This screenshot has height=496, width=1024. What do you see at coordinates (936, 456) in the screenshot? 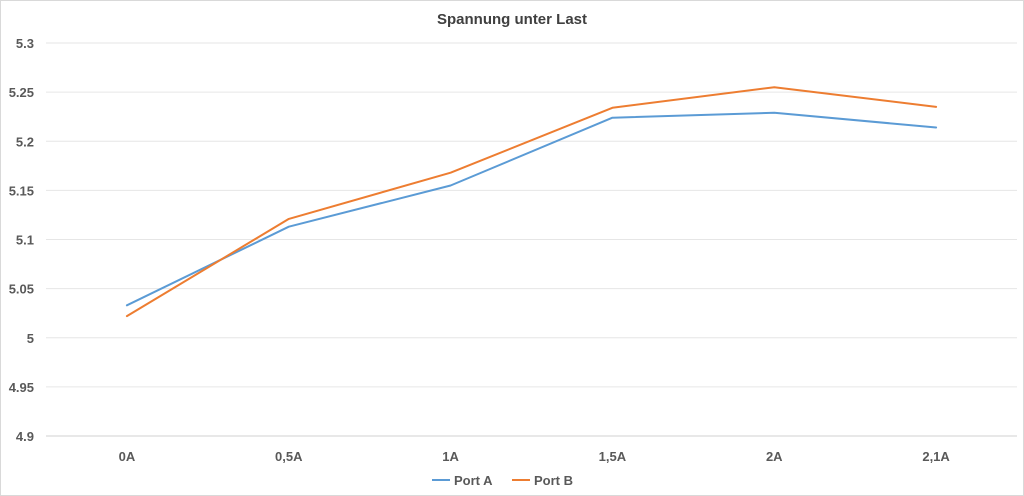
I see `x-tick-label: 2,1A` at bounding box center [936, 456].